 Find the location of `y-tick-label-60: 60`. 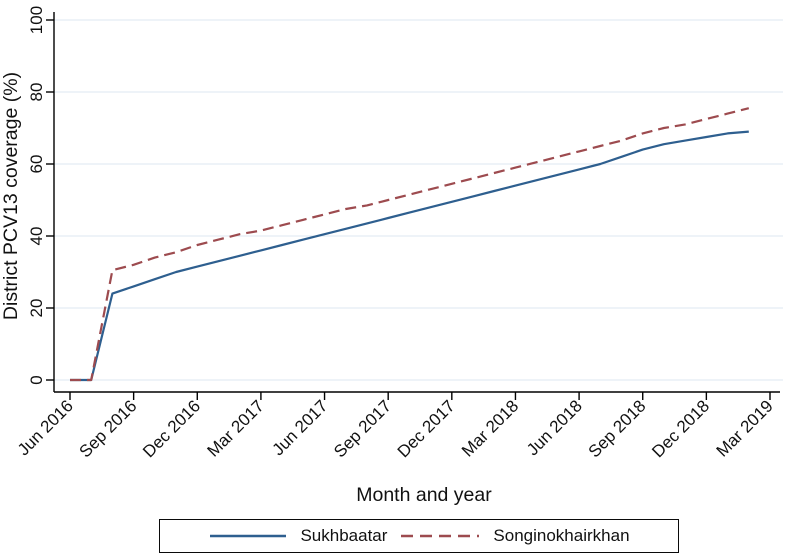

y-tick-label-60: 60 is located at coordinates (36, 164).